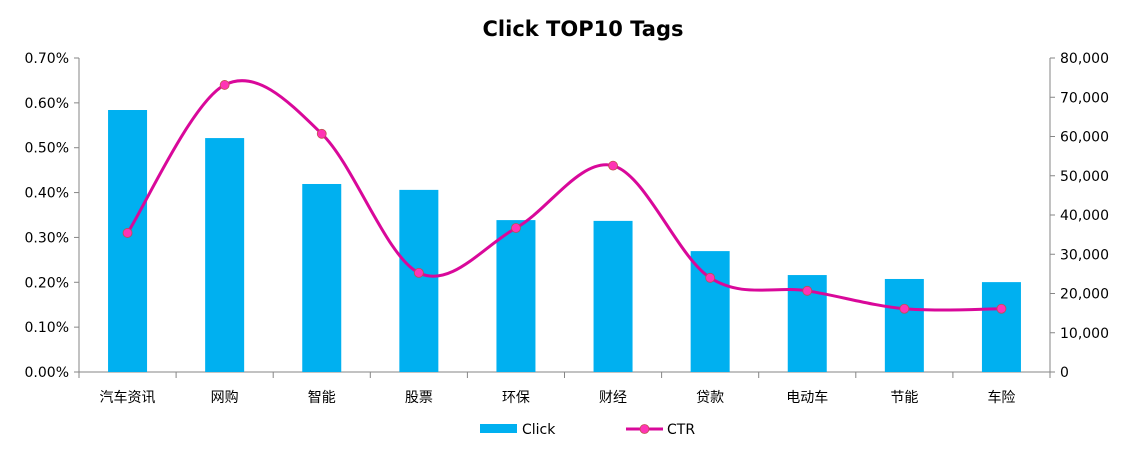  I want to click on left-tick-label: 0.70%, so click(47, 59).